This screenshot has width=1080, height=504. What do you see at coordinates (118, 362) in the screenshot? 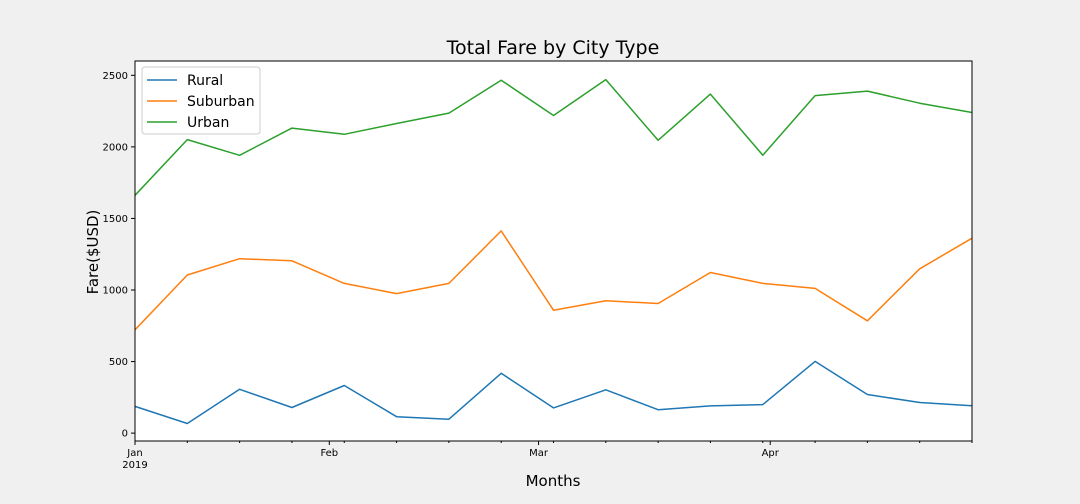
I see `y-tick-label: 500` at bounding box center [118, 362].